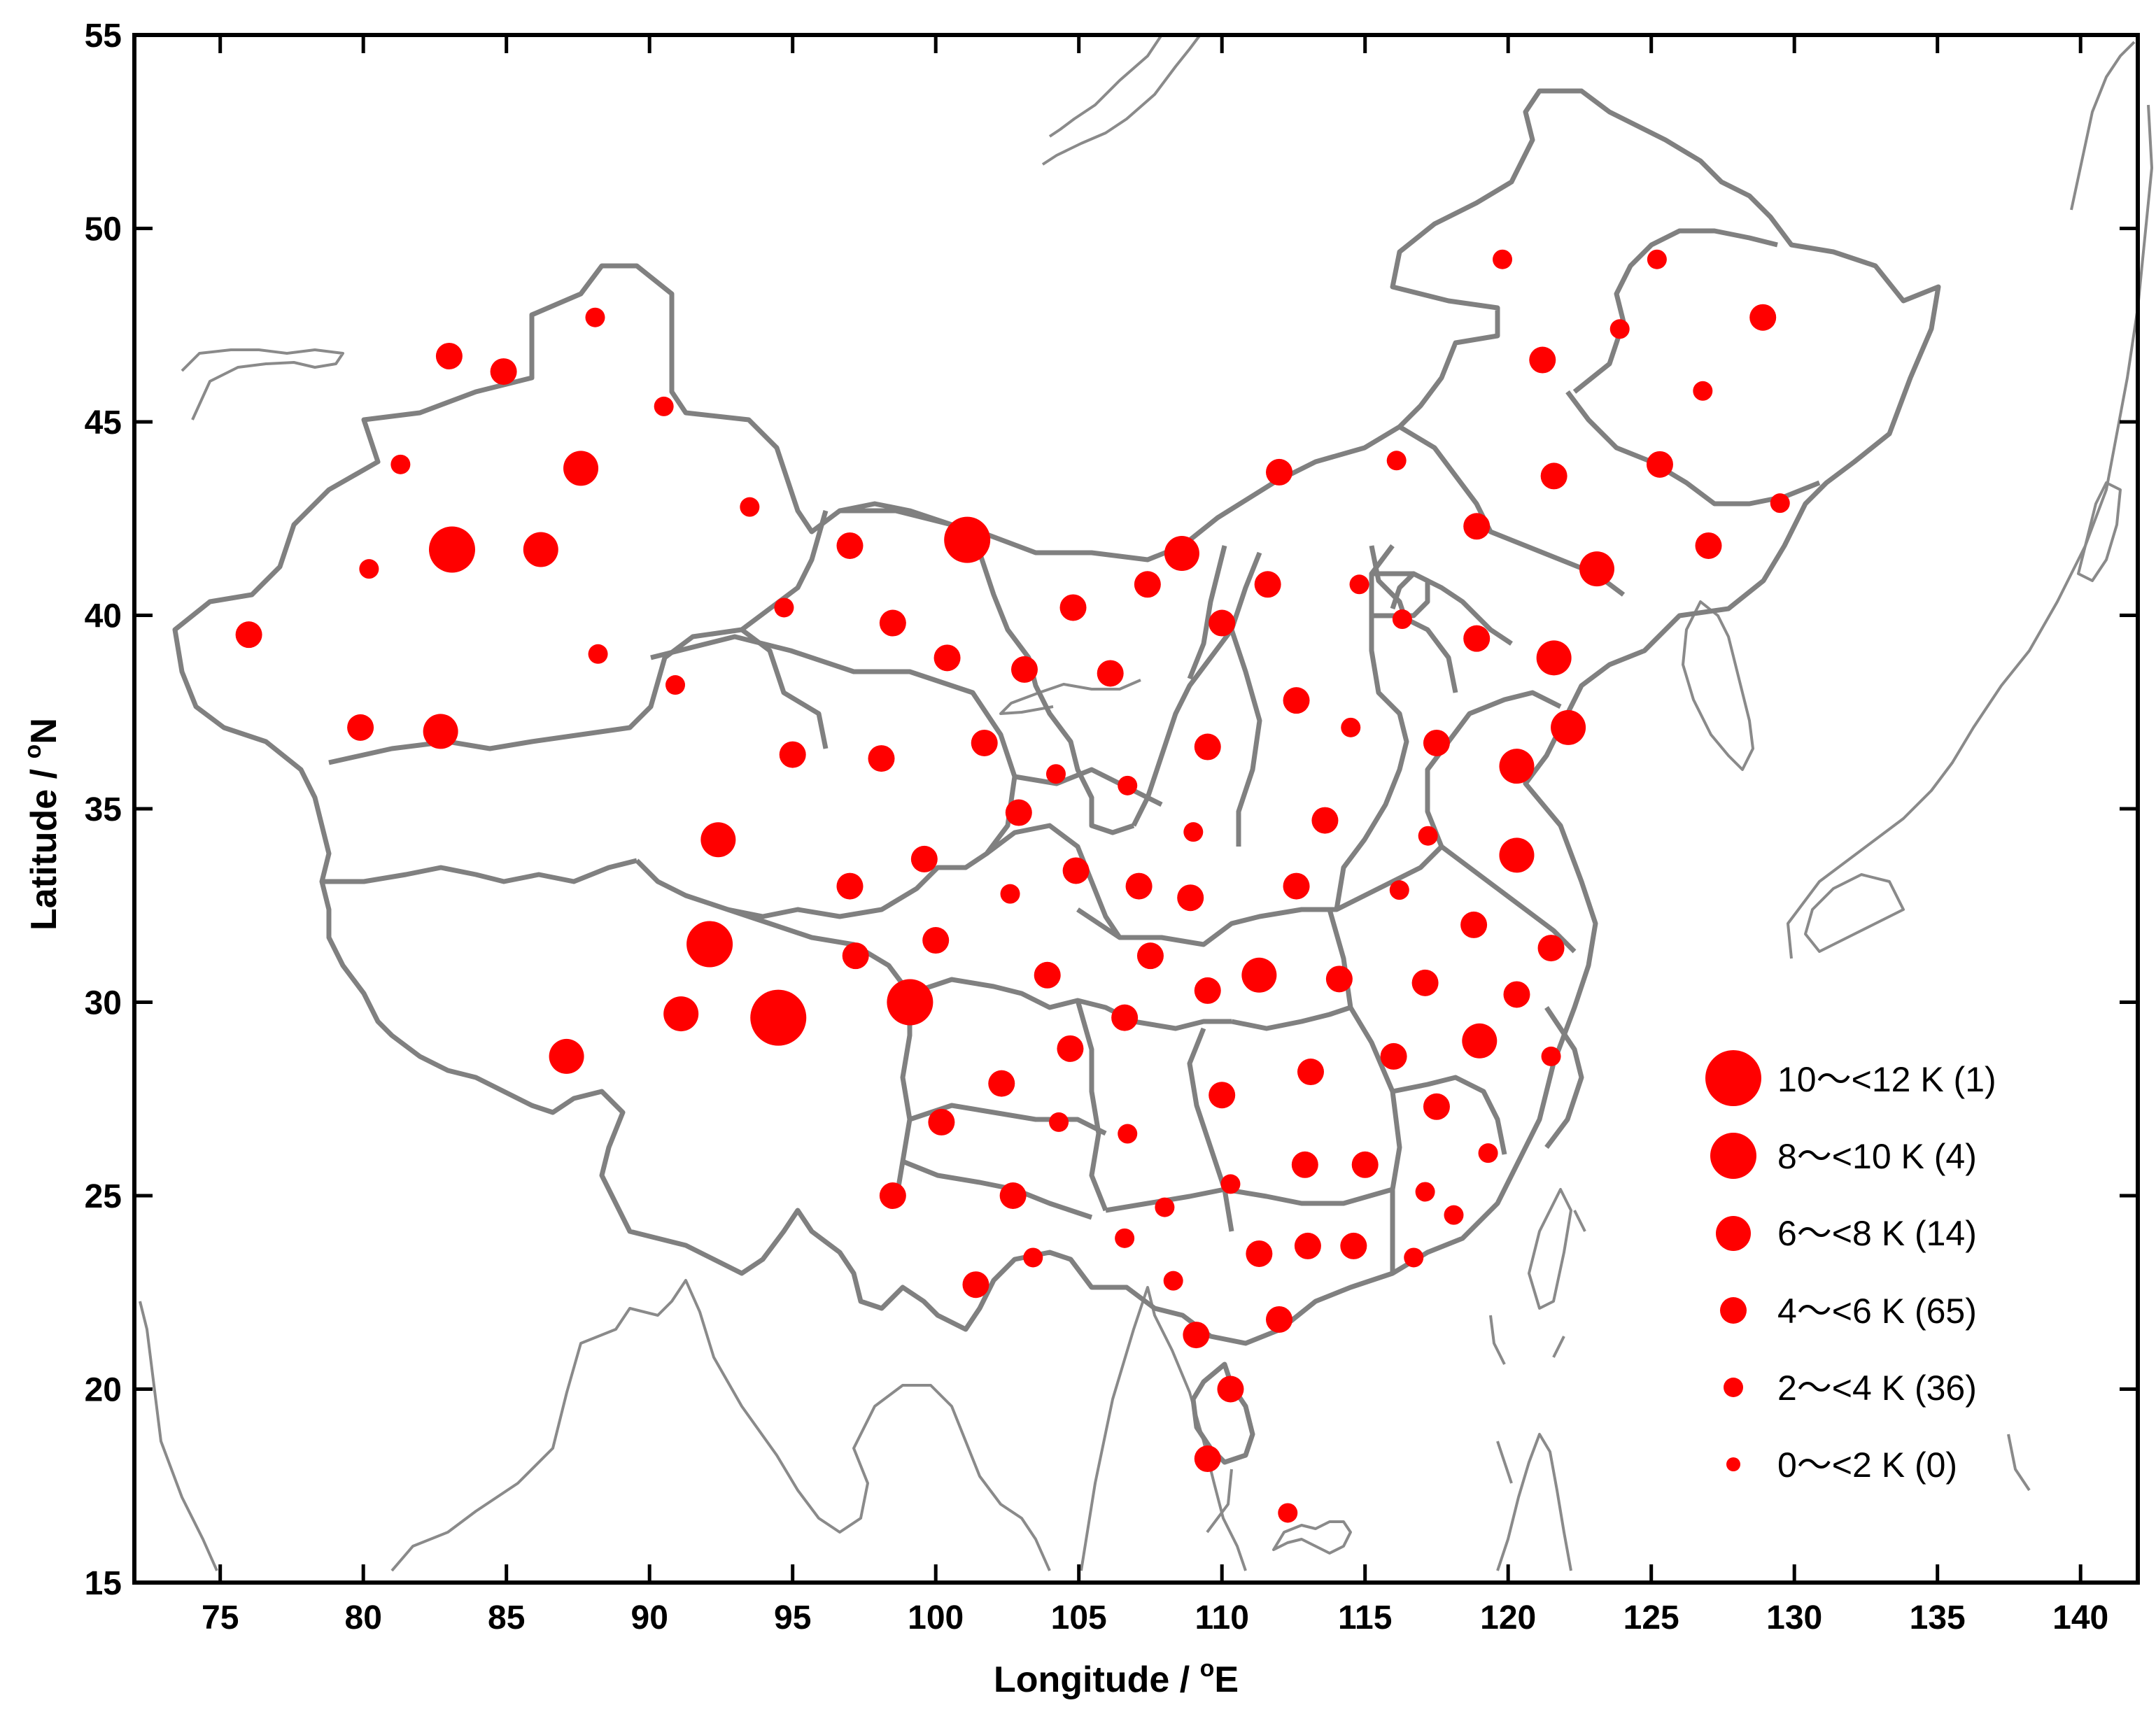 This screenshot has width=2156, height=1719. I want to click on x-tick-label-105: 105, so click(1079, 1617).